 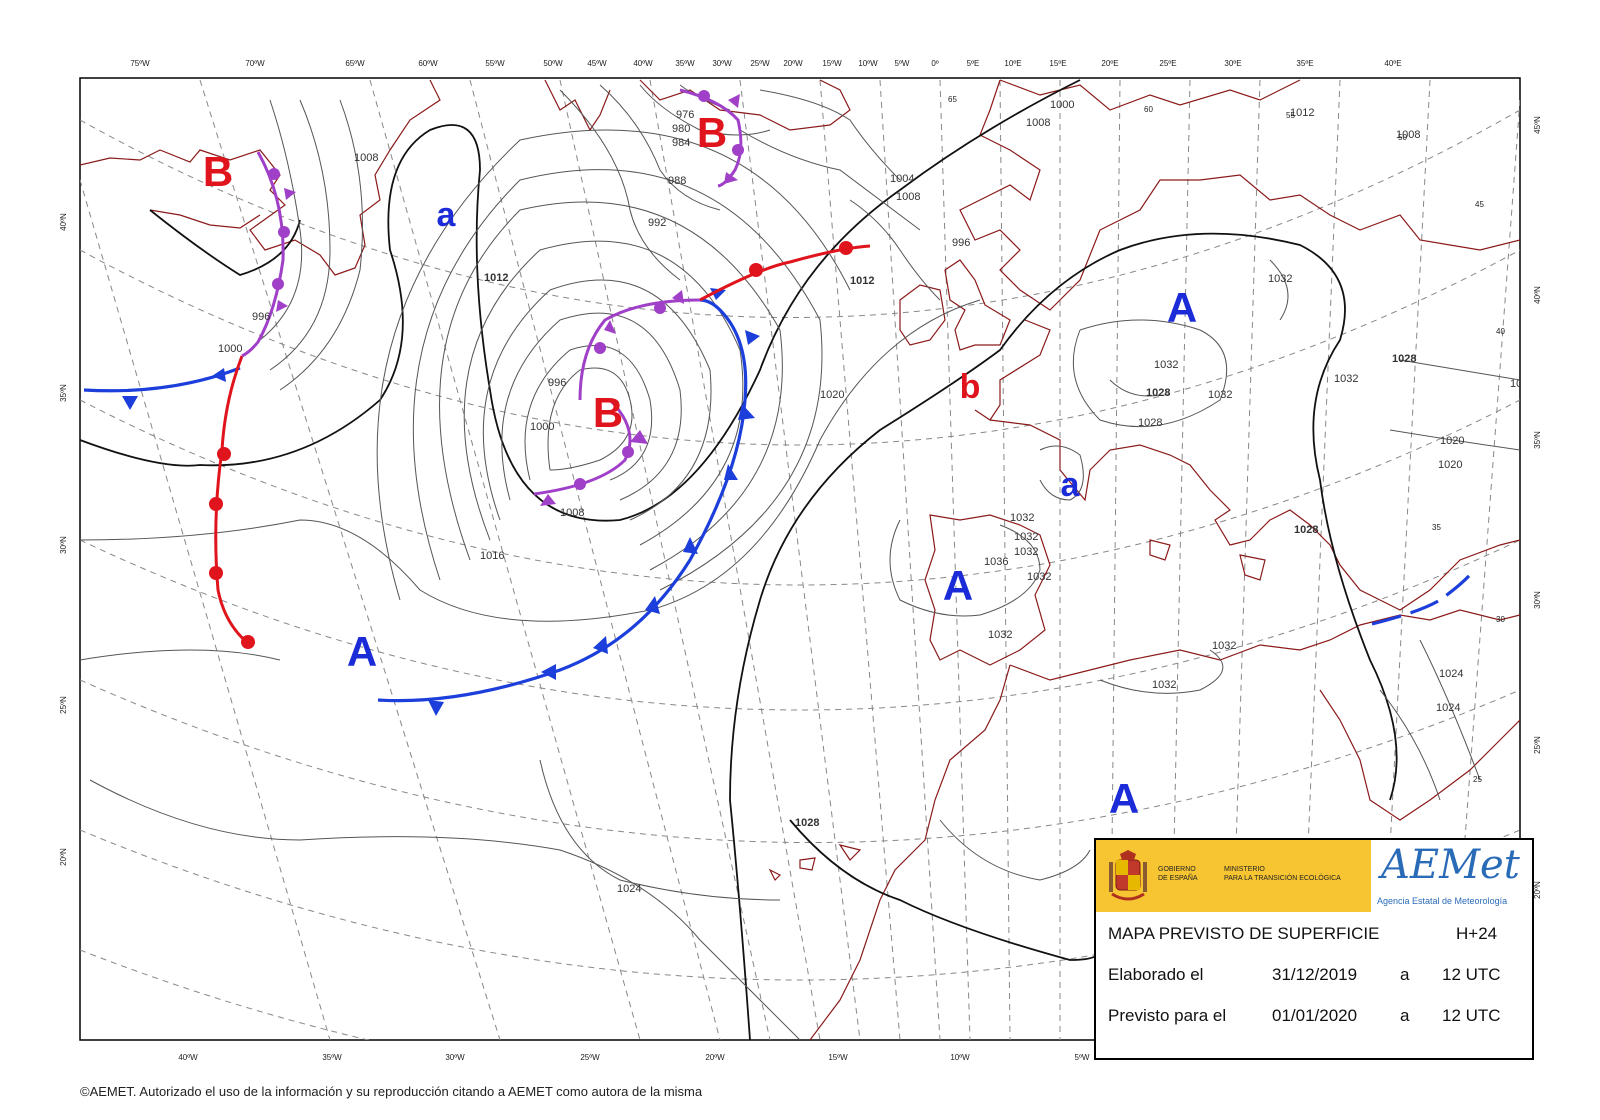 What do you see at coordinates (1178, 878) in the screenshot?
I see `gov-line2: DE ESPAÑA` at bounding box center [1178, 878].